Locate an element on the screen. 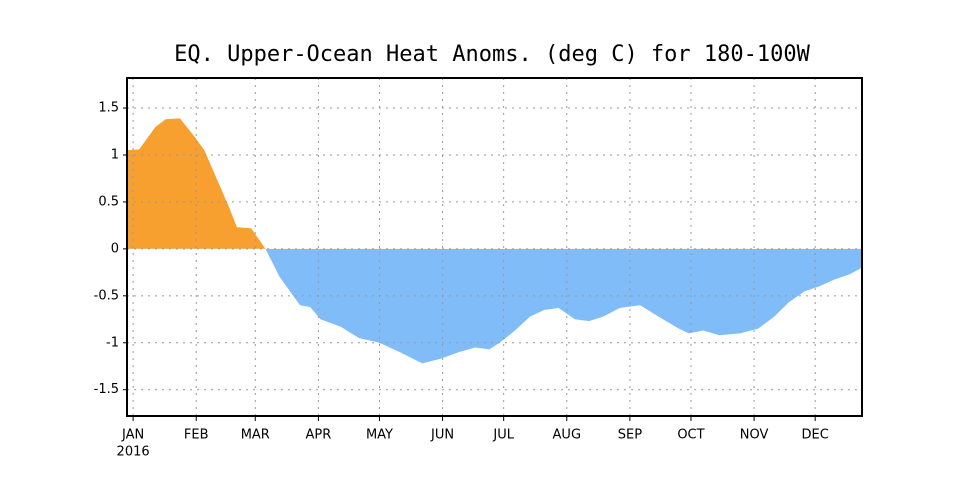 The width and height of the screenshot is (960, 490). x-tick-label: OCT is located at coordinates (690, 435).